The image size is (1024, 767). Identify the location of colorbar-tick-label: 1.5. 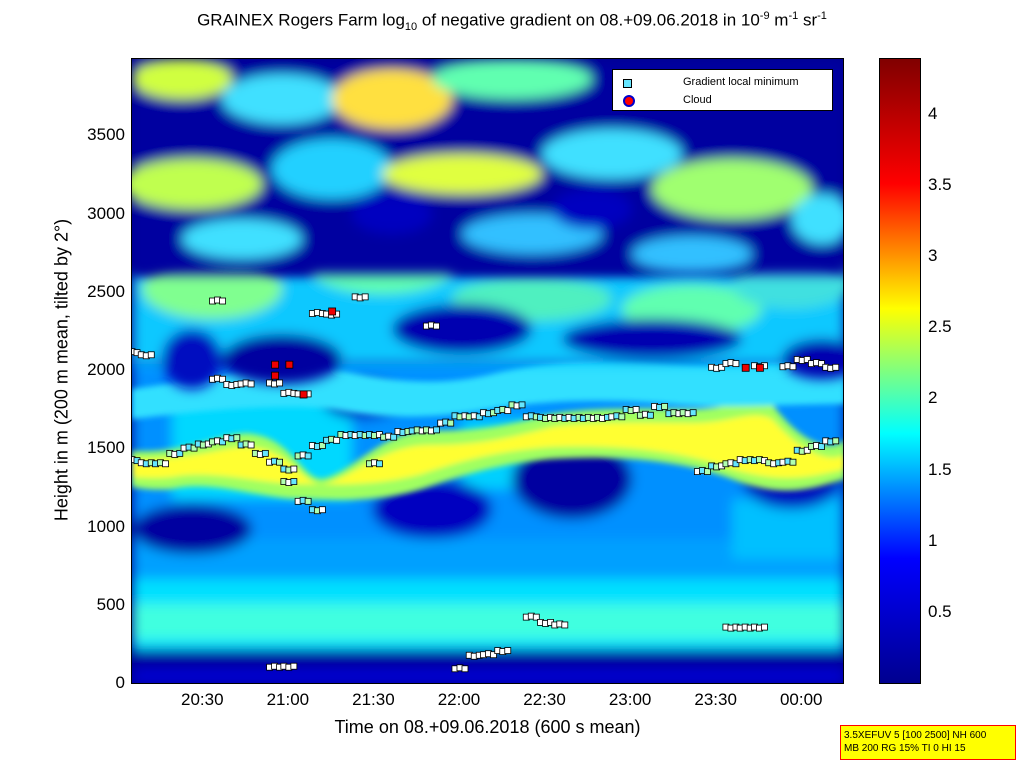
(940, 469).